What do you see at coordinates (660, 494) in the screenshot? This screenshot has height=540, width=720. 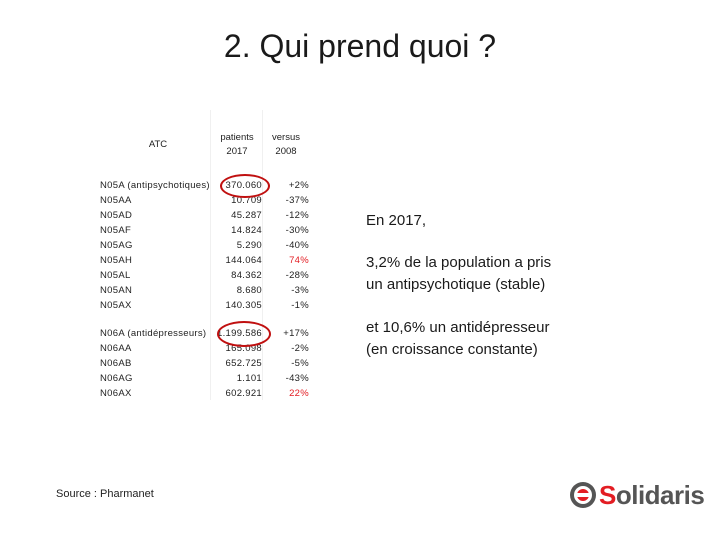 I see `logo-letters-rest: olidaris` at bounding box center [660, 494].